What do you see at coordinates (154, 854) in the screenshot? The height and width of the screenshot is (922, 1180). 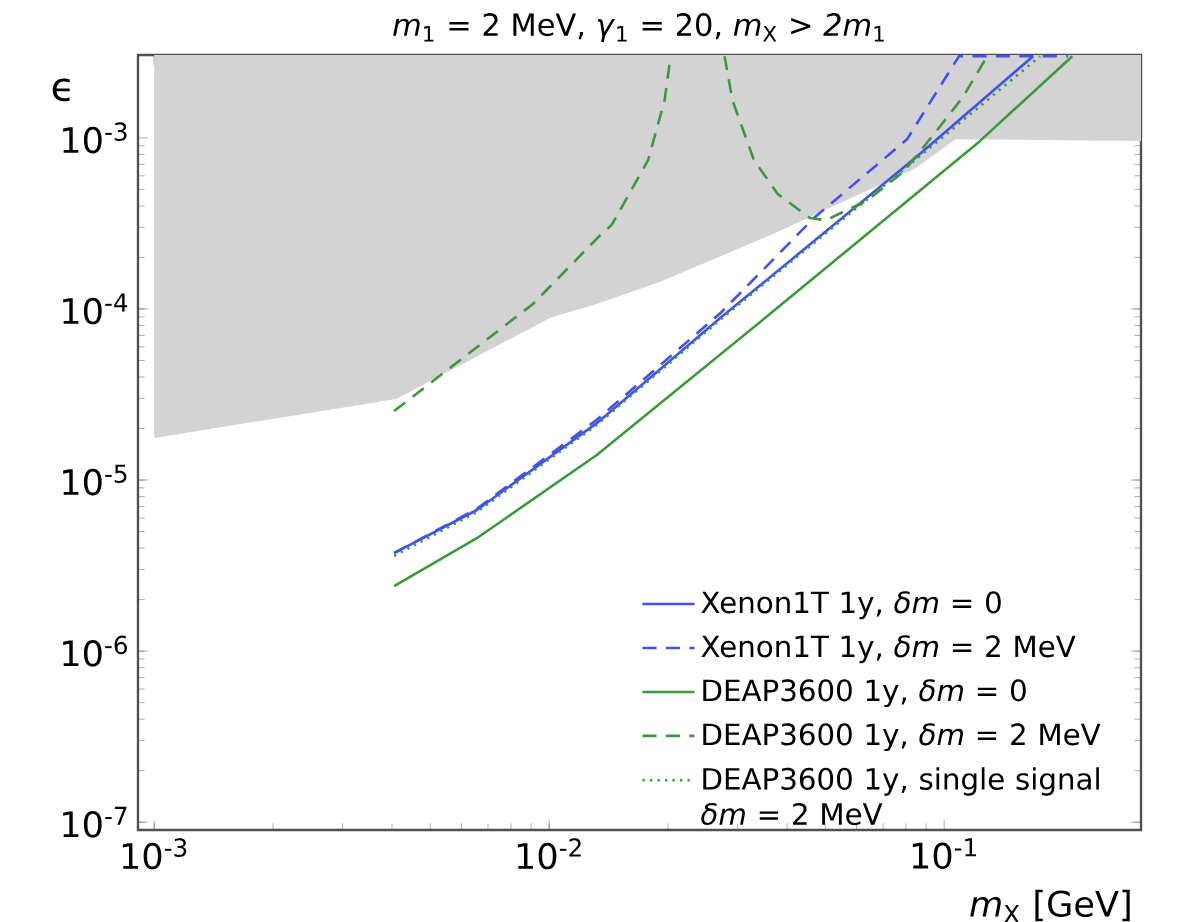 I see `x-tick-label: 10$^{-3}$` at bounding box center [154, 854].